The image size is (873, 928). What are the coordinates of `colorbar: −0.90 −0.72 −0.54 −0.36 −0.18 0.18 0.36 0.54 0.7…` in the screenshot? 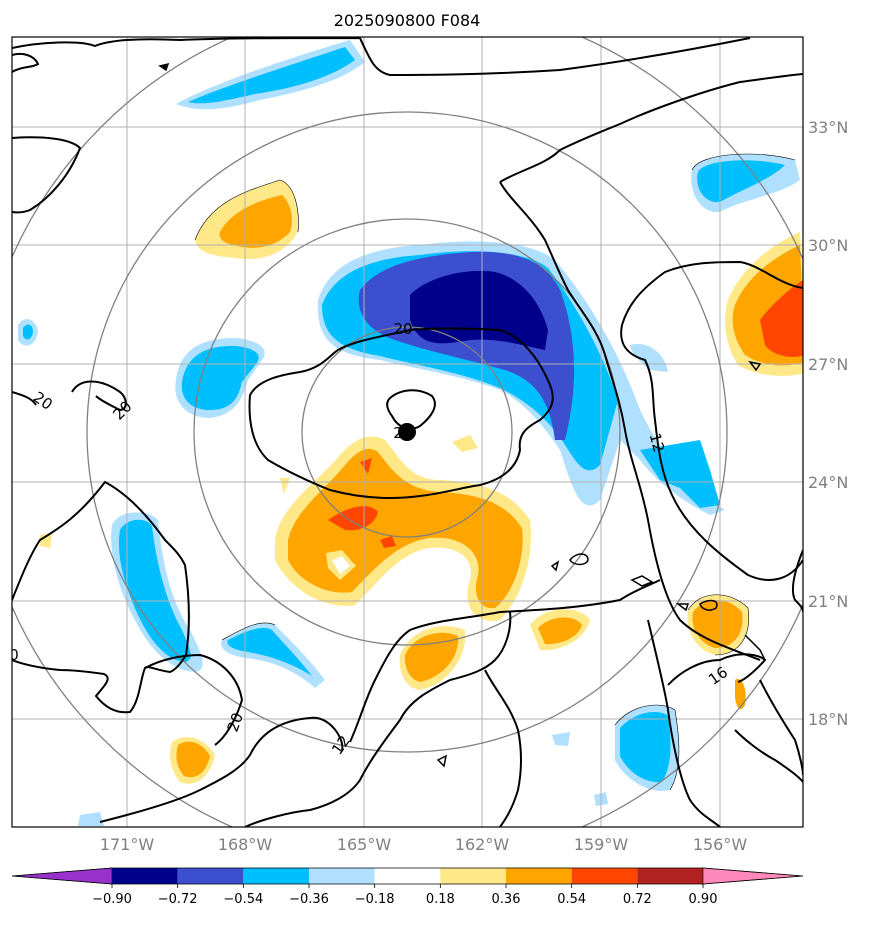 It's located at (407, 887).